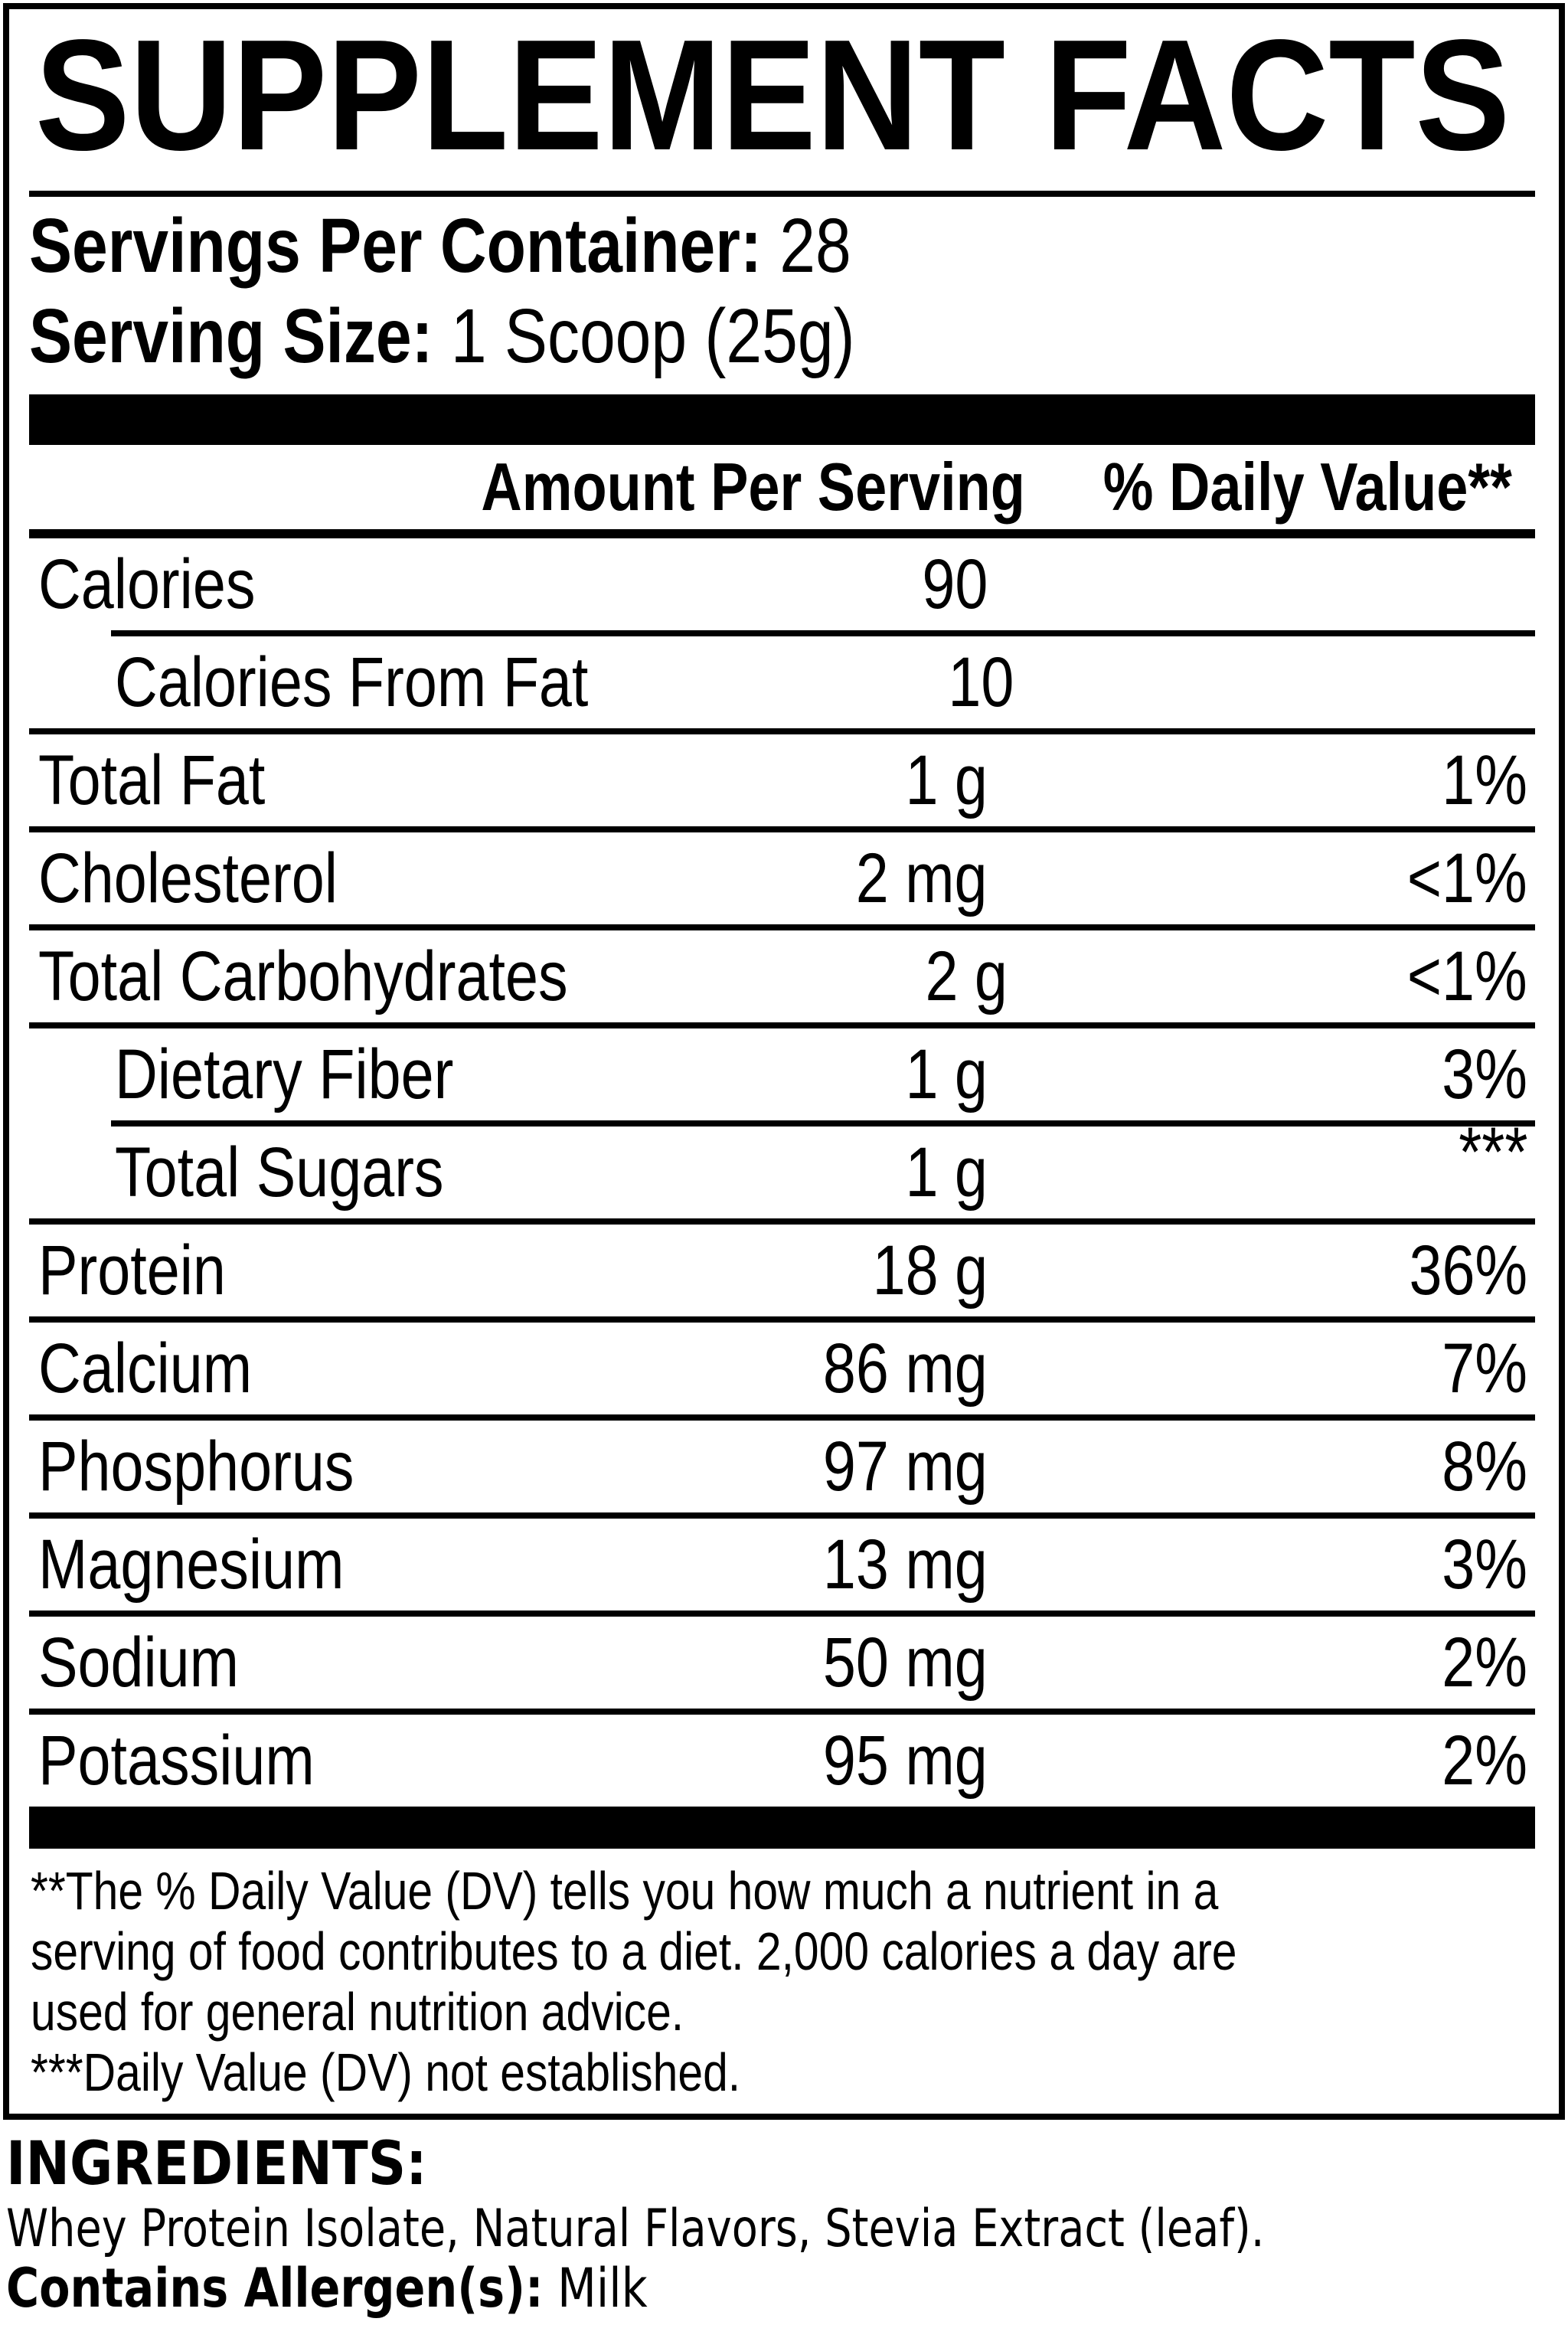 This screenshot has height=2325, width=1568. What do you see at coordinates (231, 336) in the screenshot?
I see `serving-size-label: Serving Size:` at bounding box center [231, 336].